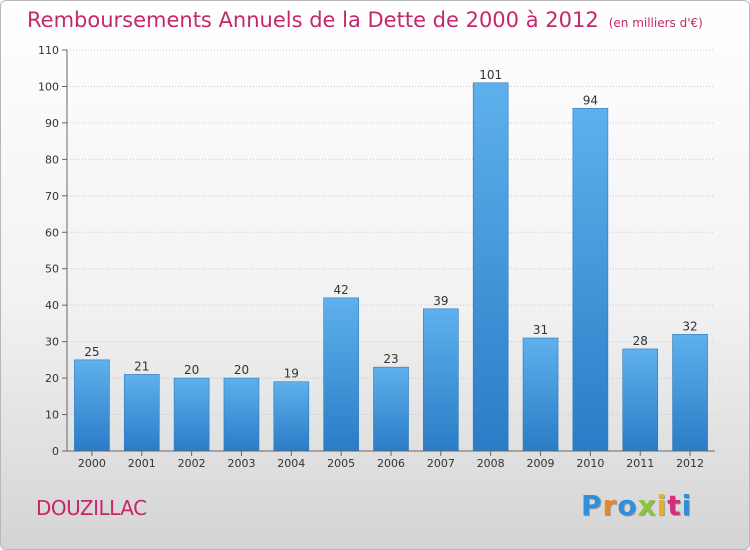  Describe the element at coordinates (640, 463) in the screenshot. I see `x-tick-label: 2011` at that location.